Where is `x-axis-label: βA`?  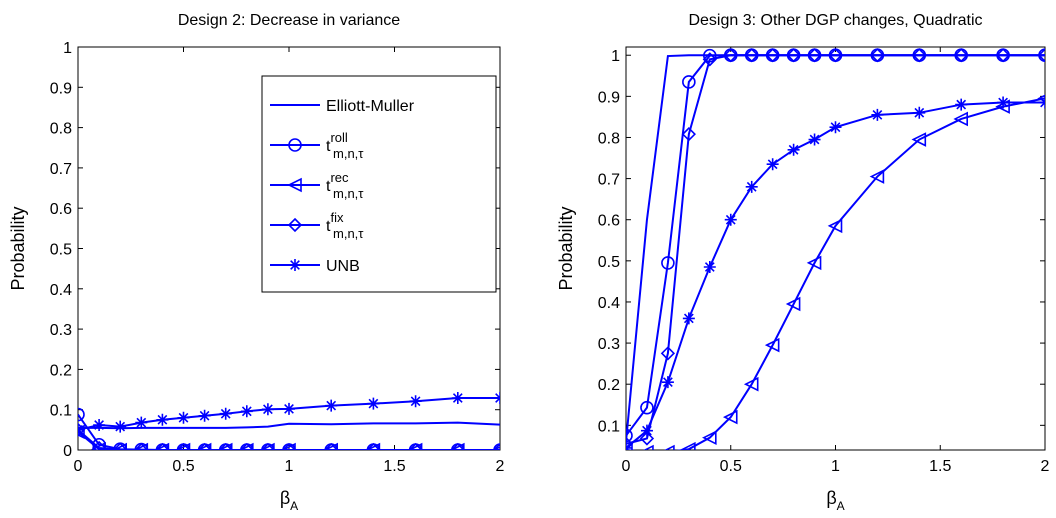 x-axis-label: βA is located at coordinates (289, 500).